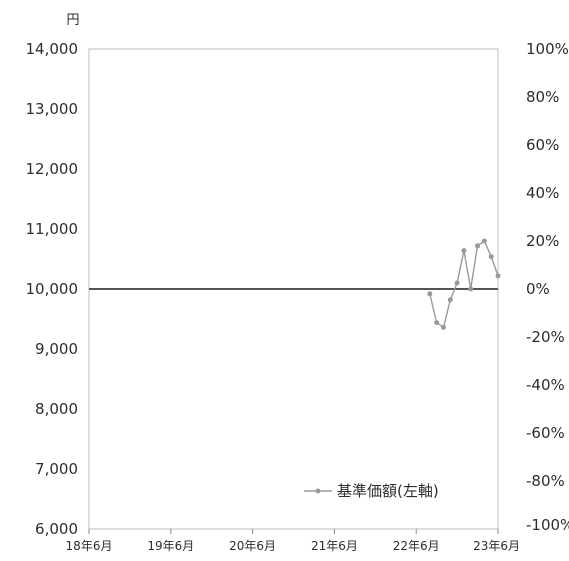  Describe the element at coordinates (293, 531) in the screenshot. I see `x-axis-ticks` at that location.